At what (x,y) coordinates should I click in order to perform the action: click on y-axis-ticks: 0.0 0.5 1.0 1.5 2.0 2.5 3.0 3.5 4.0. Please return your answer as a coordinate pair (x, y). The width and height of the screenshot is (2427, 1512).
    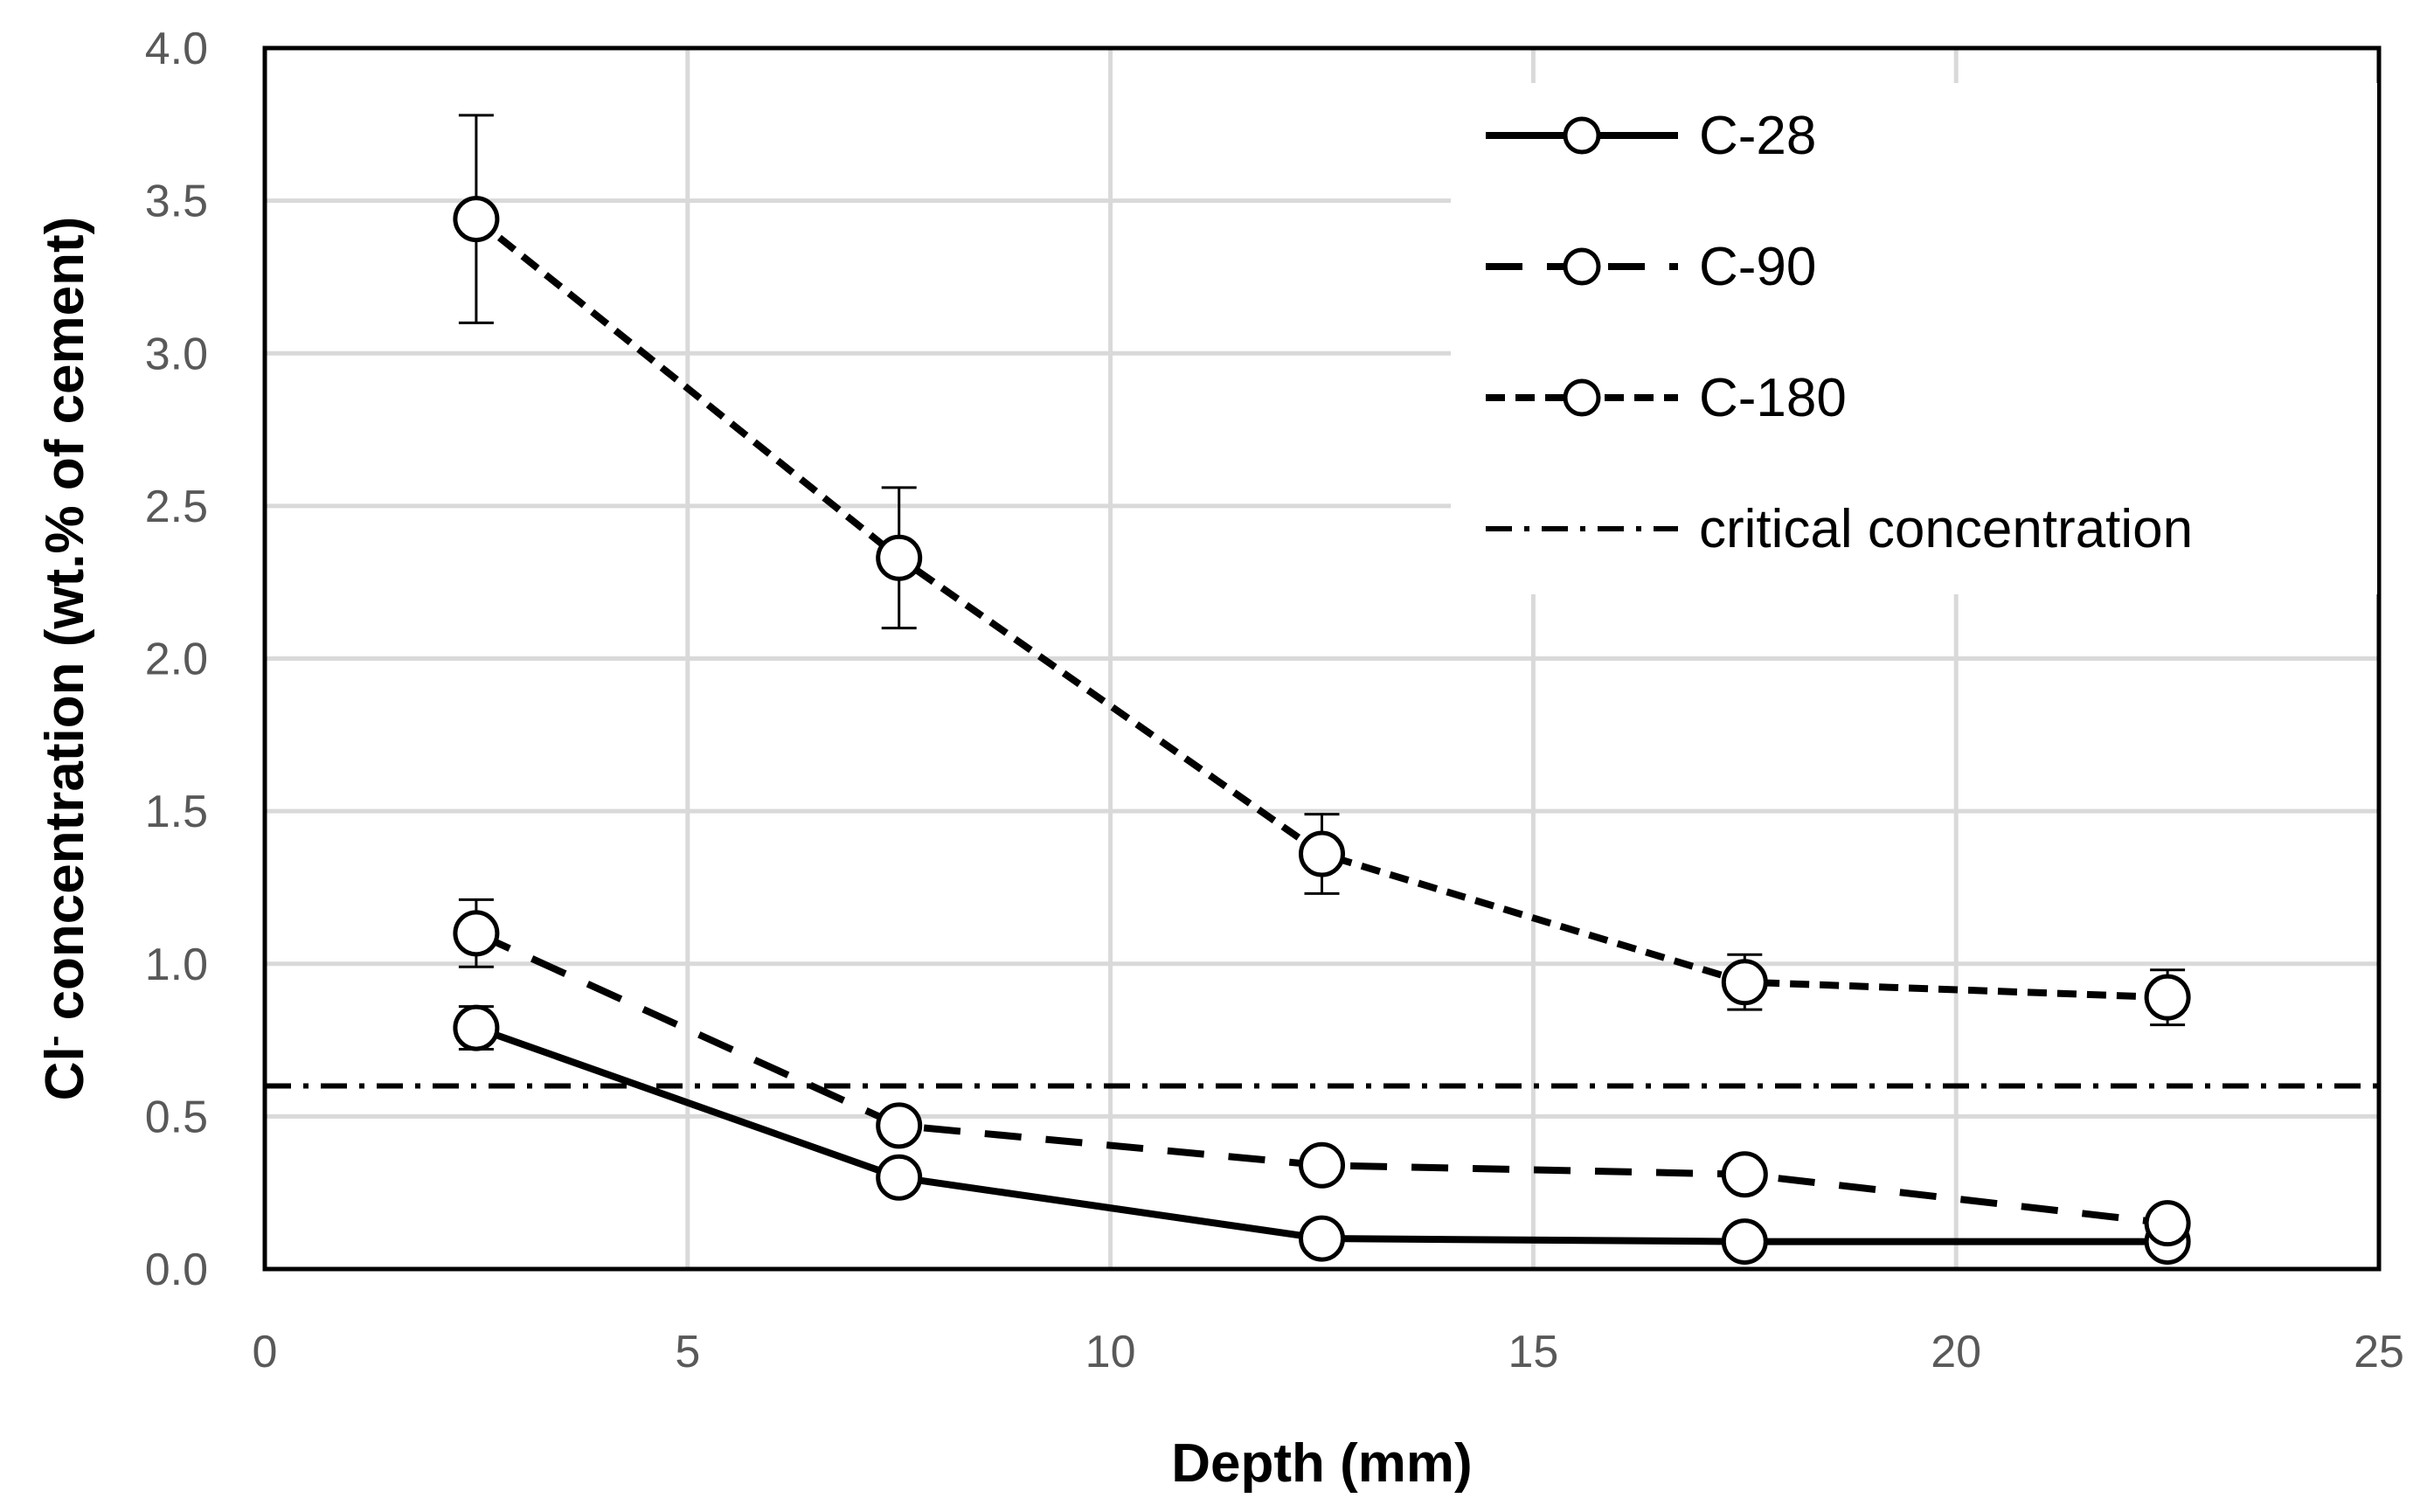
    Looking at the image, I should click on (176, 659).